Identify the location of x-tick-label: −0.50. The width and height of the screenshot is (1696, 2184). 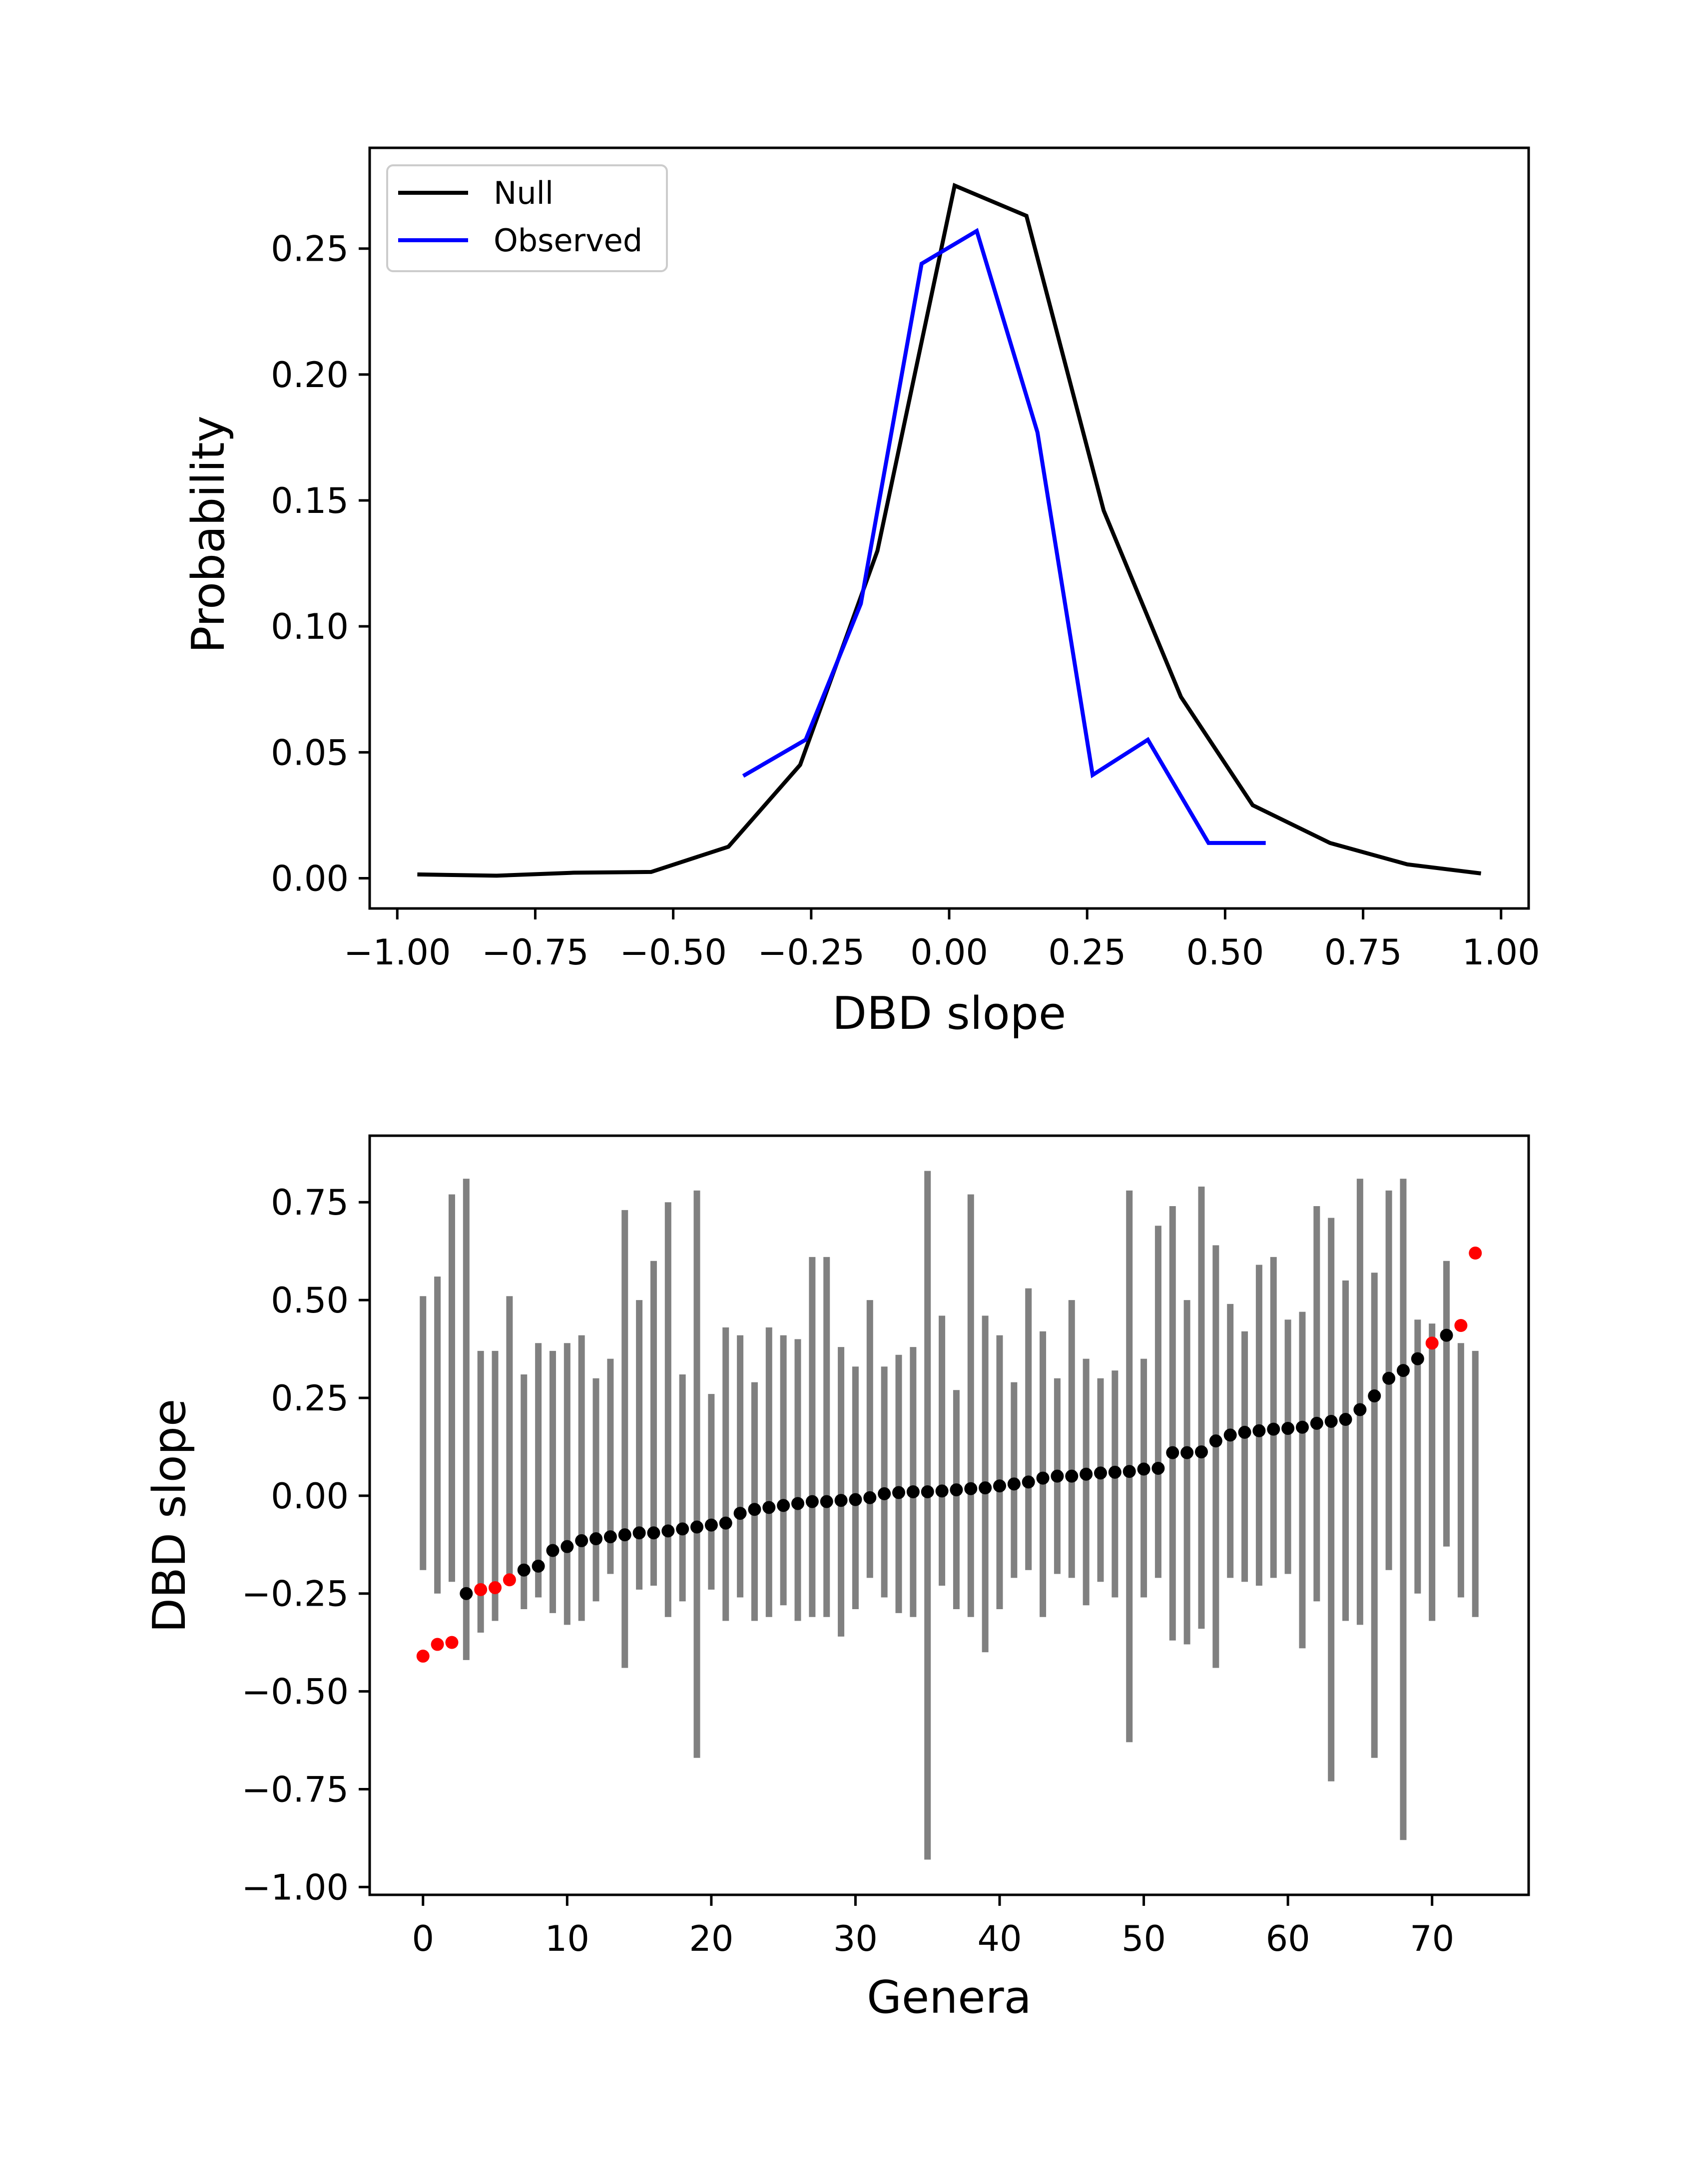
(673, 952).